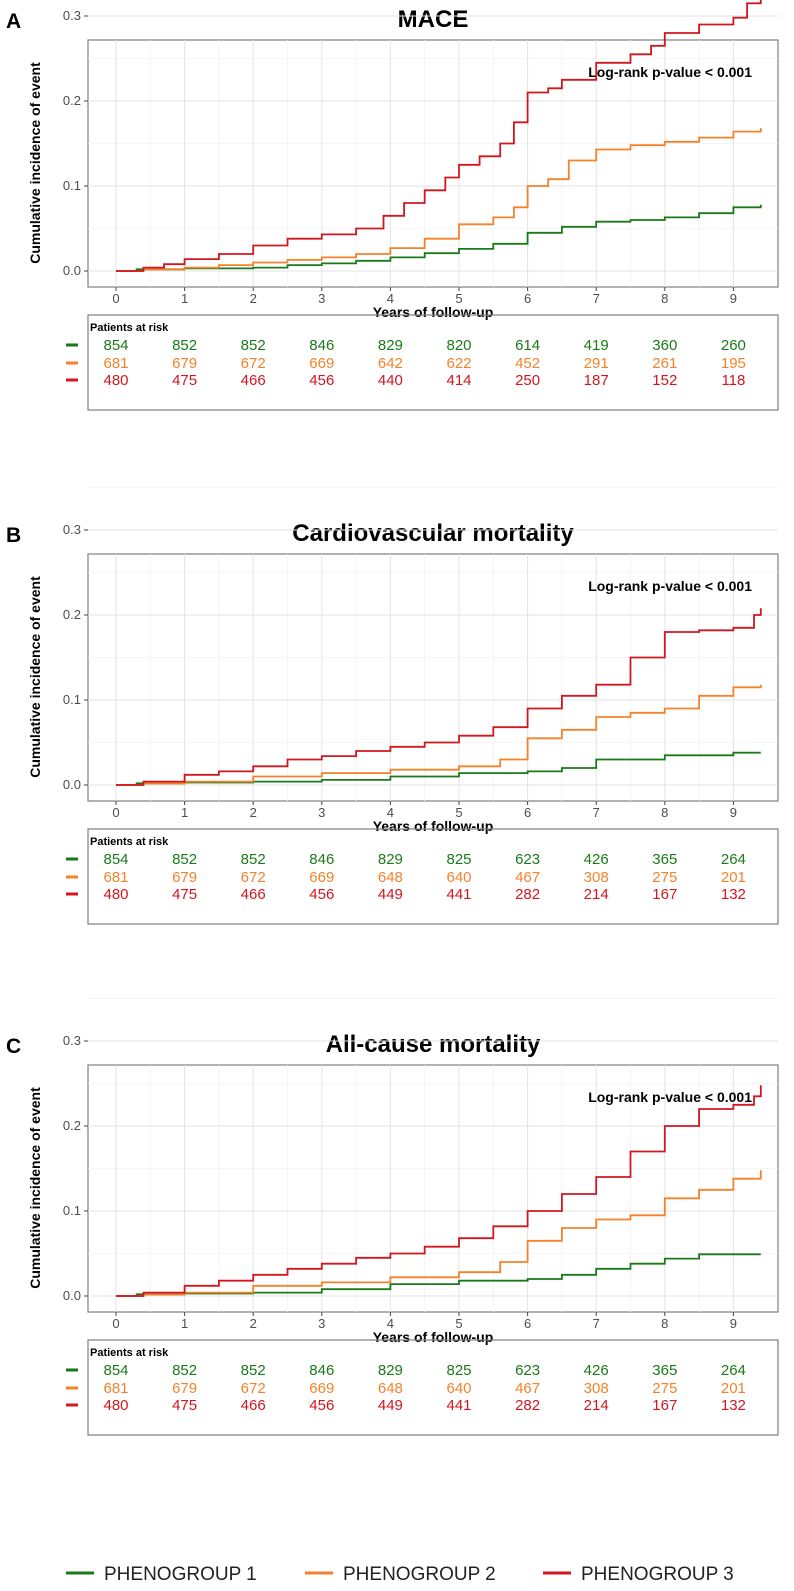 This screenshot has height=1591, width=794. I want to click on risk-table-frame, so click(433, 876).